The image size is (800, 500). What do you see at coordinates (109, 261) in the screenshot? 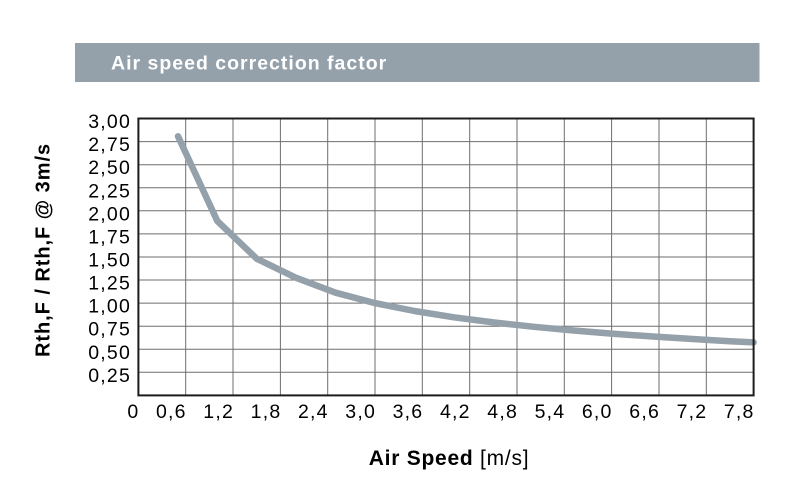
I see `svg-text: 1,50` at bounding box center [109, 261].